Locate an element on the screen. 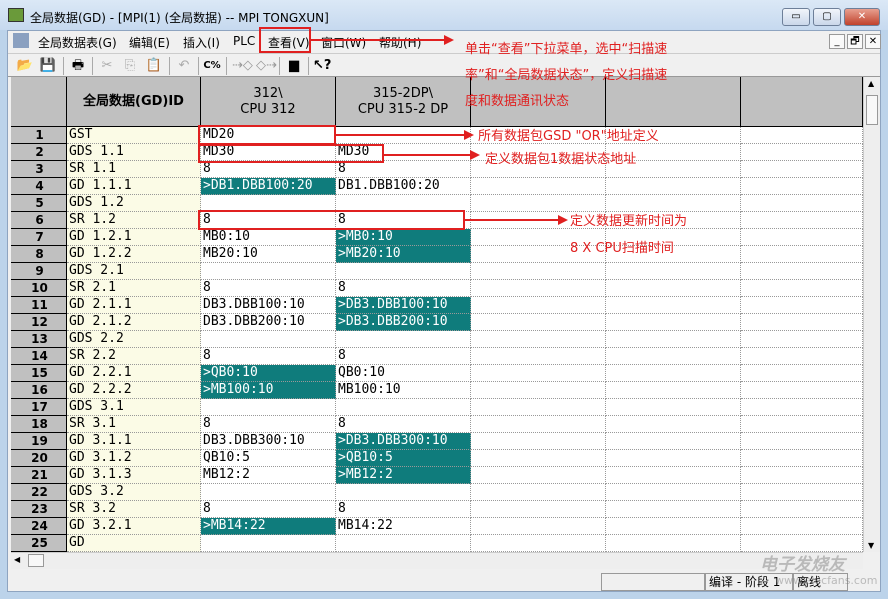 This screenshot has width=888, height=599. row-header: 5 is located at coordinates (39, 203).